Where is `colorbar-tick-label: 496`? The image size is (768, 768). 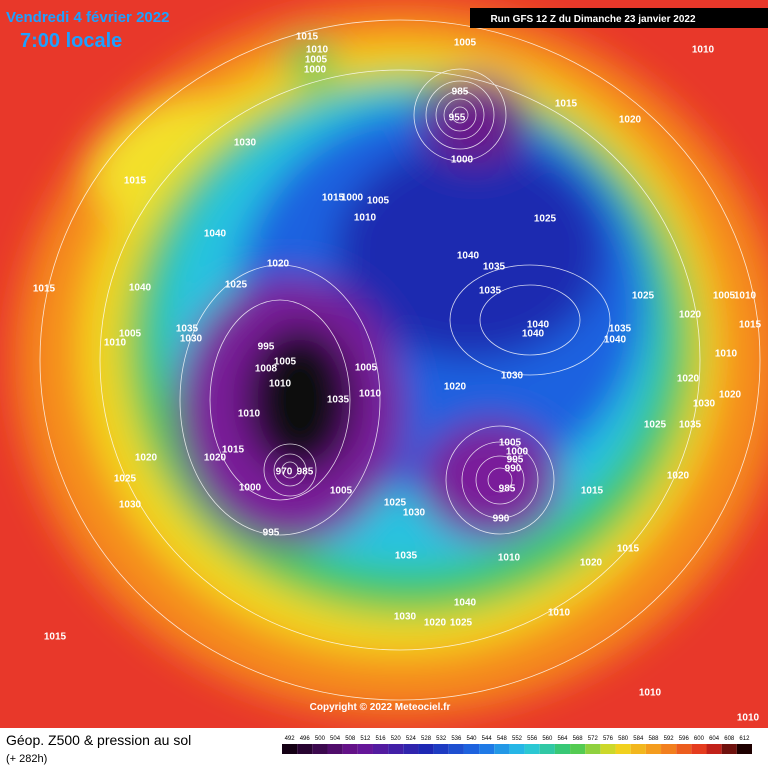 colorbar-tick-label: 496 is located at coordinates (305, 739).